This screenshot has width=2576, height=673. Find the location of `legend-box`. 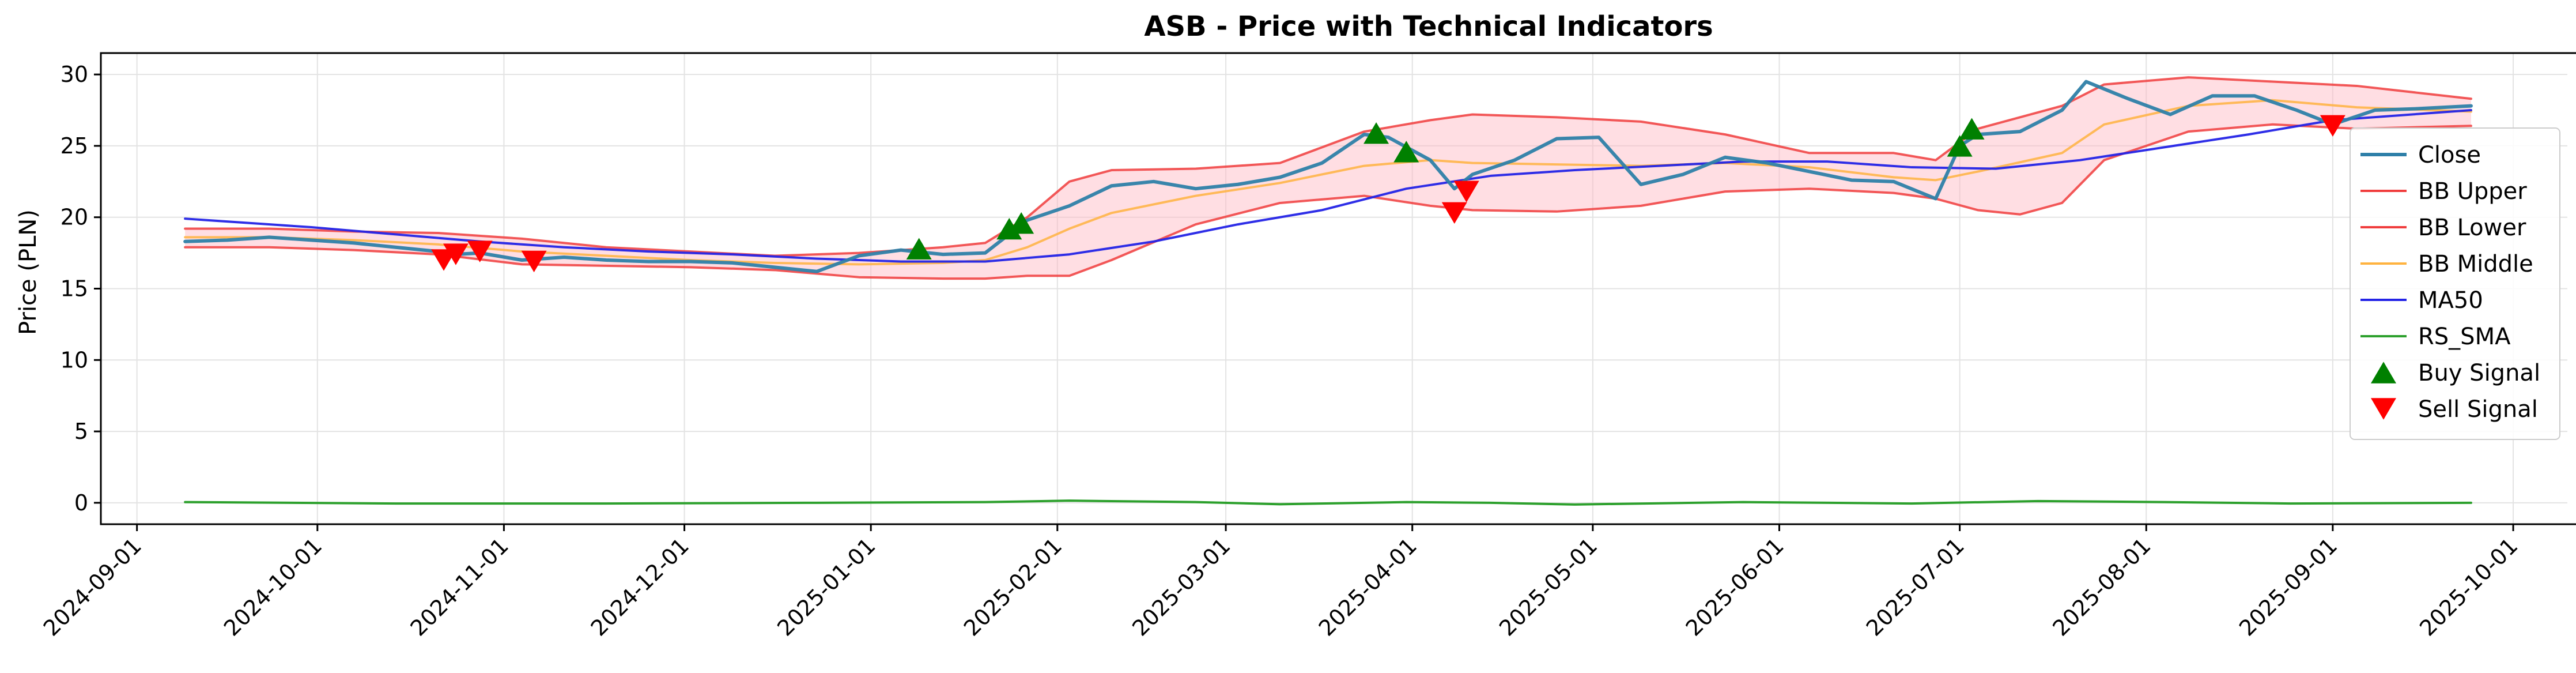

legend-box is located at coordinates (2455, 283).